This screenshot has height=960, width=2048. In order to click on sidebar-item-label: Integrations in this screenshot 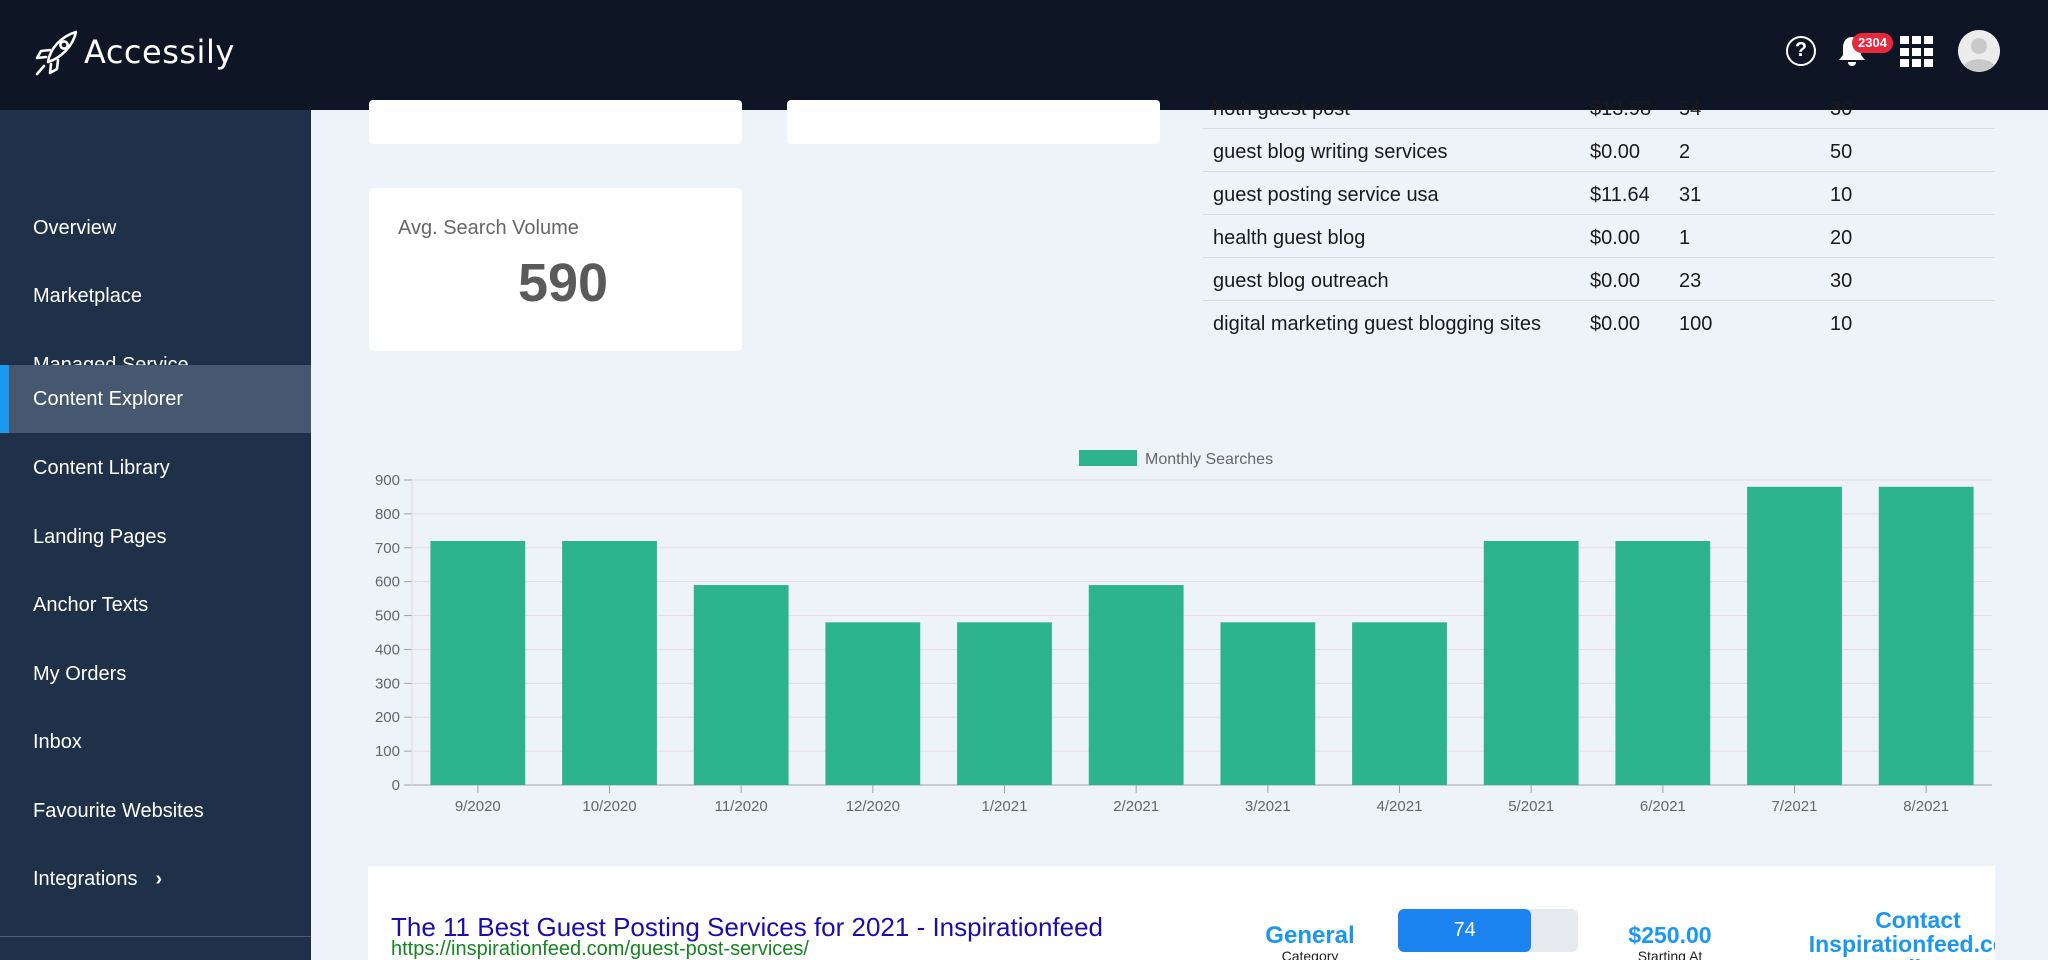, I will do `click(85, 878)`.